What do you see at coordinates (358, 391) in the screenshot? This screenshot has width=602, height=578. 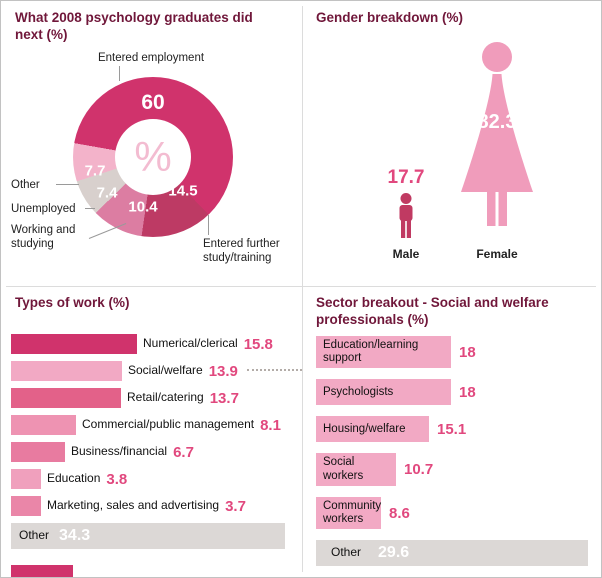 I see `bar-label: Psychologists` at bounding box center [358, 391].